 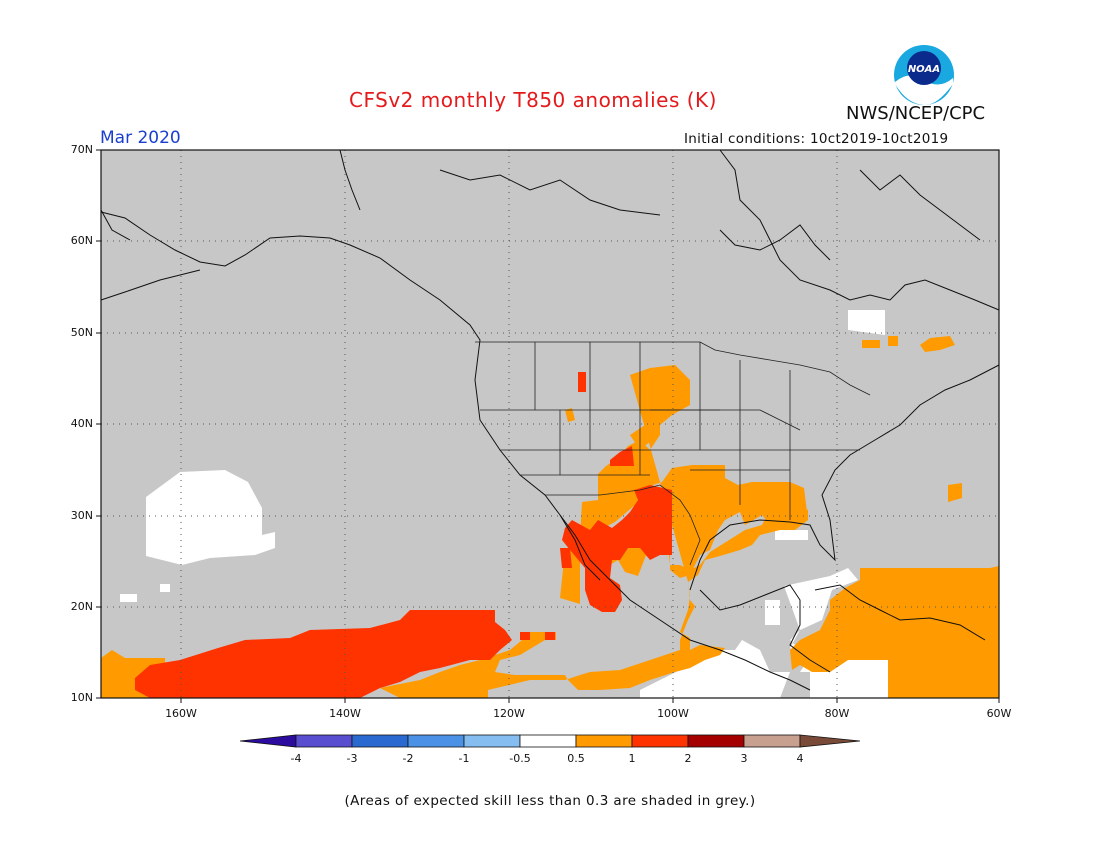 What do you see at coordinates (924, 69) in the screenshot?
I see `noaa-logo-text: NOAA` at bounding box center [924, 69].